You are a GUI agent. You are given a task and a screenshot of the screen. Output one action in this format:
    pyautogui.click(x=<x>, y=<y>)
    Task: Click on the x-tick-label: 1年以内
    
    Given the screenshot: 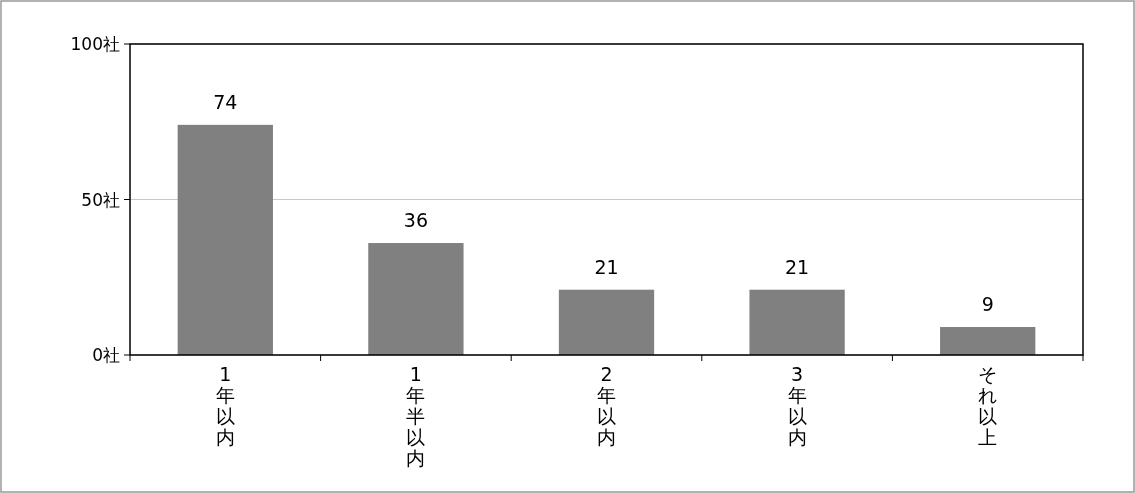 What is the action you would take?
    pyautogui.click(x=225, y=405)
    